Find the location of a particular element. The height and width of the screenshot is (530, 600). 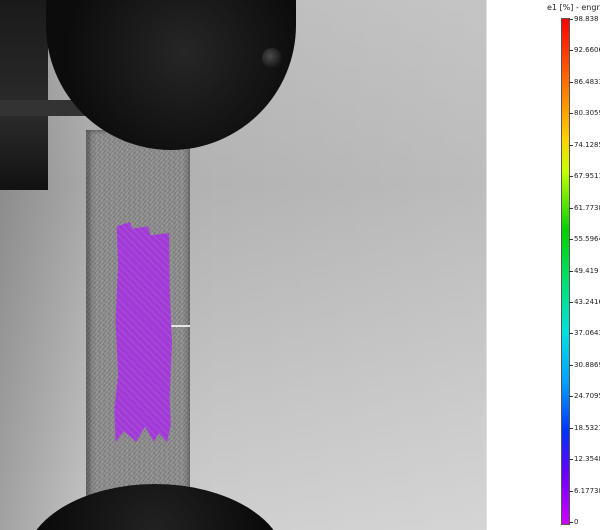

upper-grip-frame is located at coordinates (24, 95).